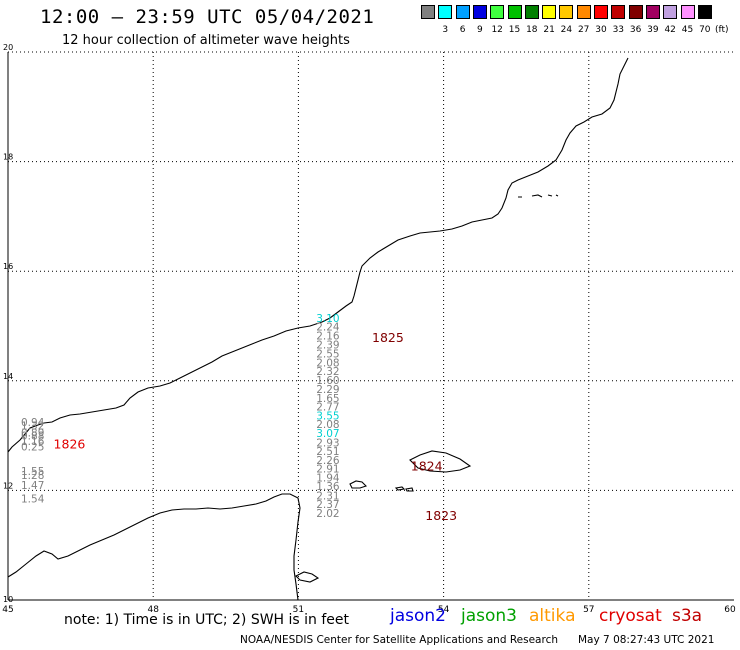 The height and width of the screenshot is (650, 740). What do you see at coordinates (532, 30) in the screenshot?
I see `scale-label: 18` at bounding box center [532, 30].